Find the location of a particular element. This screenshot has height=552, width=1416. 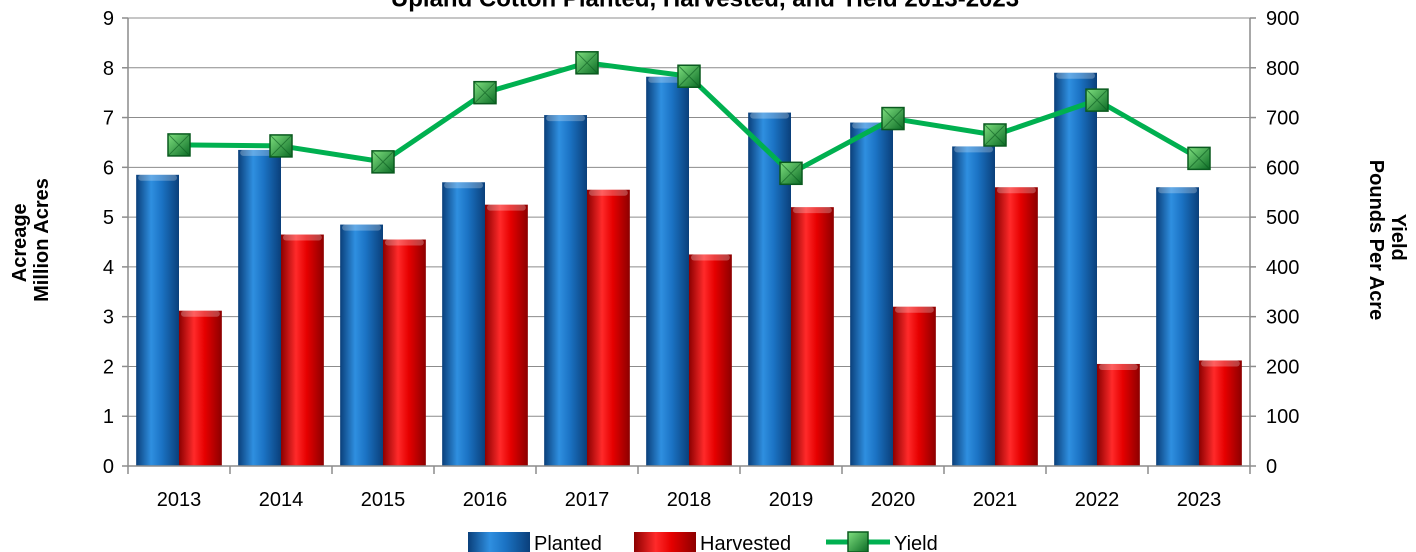

x-tick-label: 2016 is located at coordinates (485, 500).